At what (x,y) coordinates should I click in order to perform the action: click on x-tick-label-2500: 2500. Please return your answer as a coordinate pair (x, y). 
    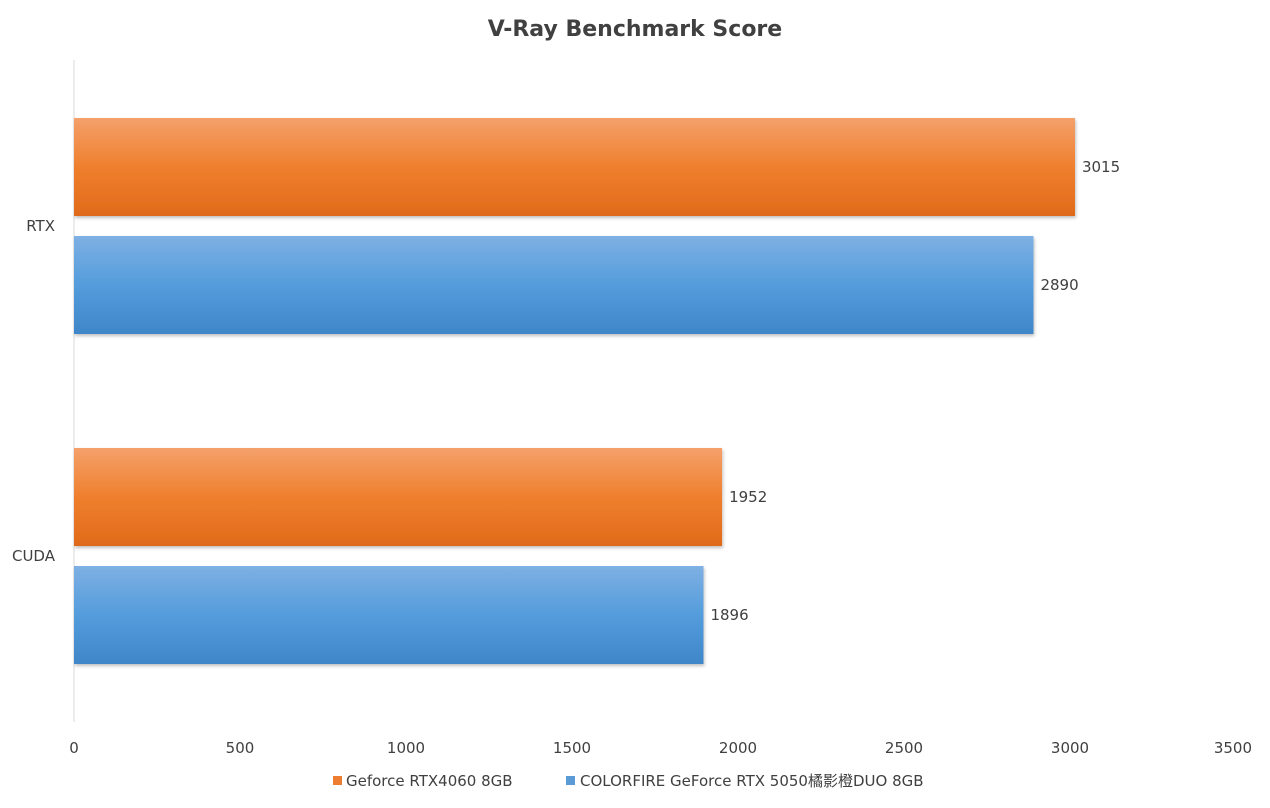
    Looking at the image, I should click on (904, 748).